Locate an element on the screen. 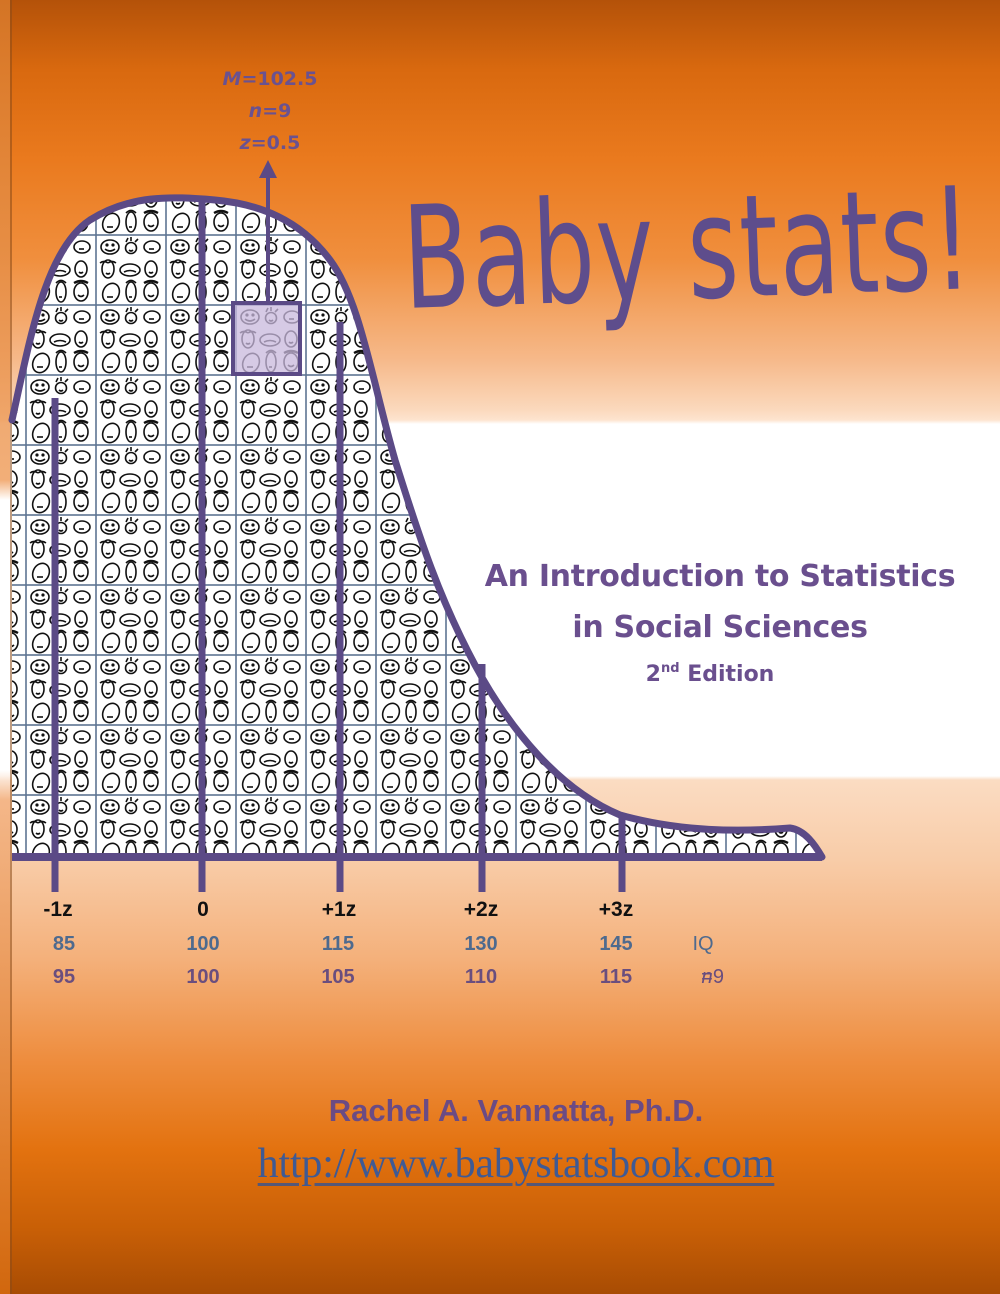  edition-suffix: nd is located at coordinates (670, 668).